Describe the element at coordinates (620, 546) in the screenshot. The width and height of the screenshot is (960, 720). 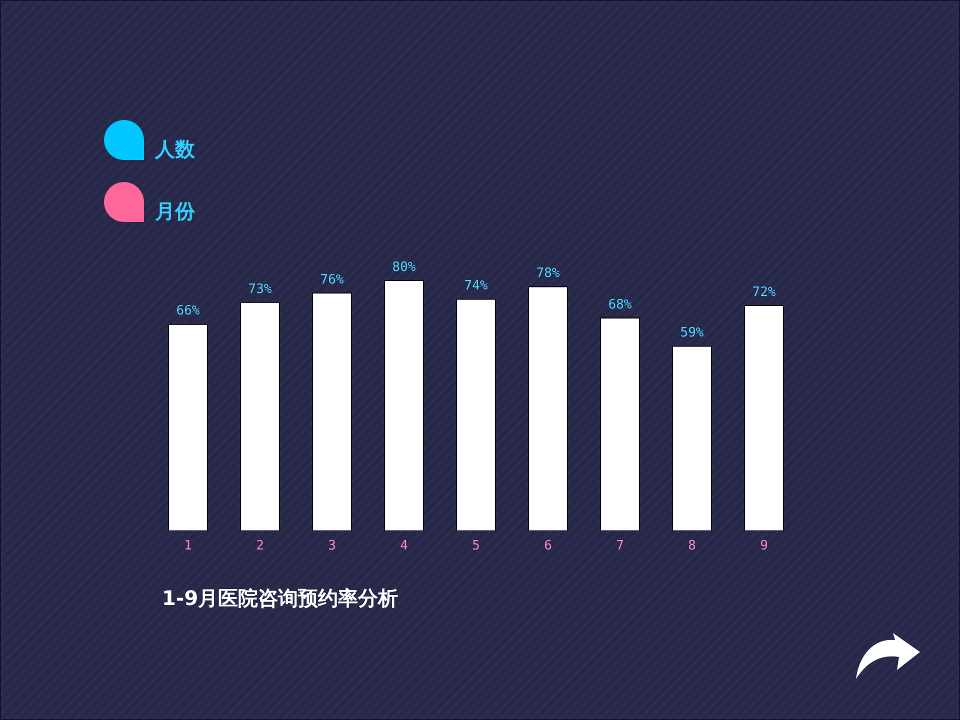
I see `x-tick-label: 7` at that location.